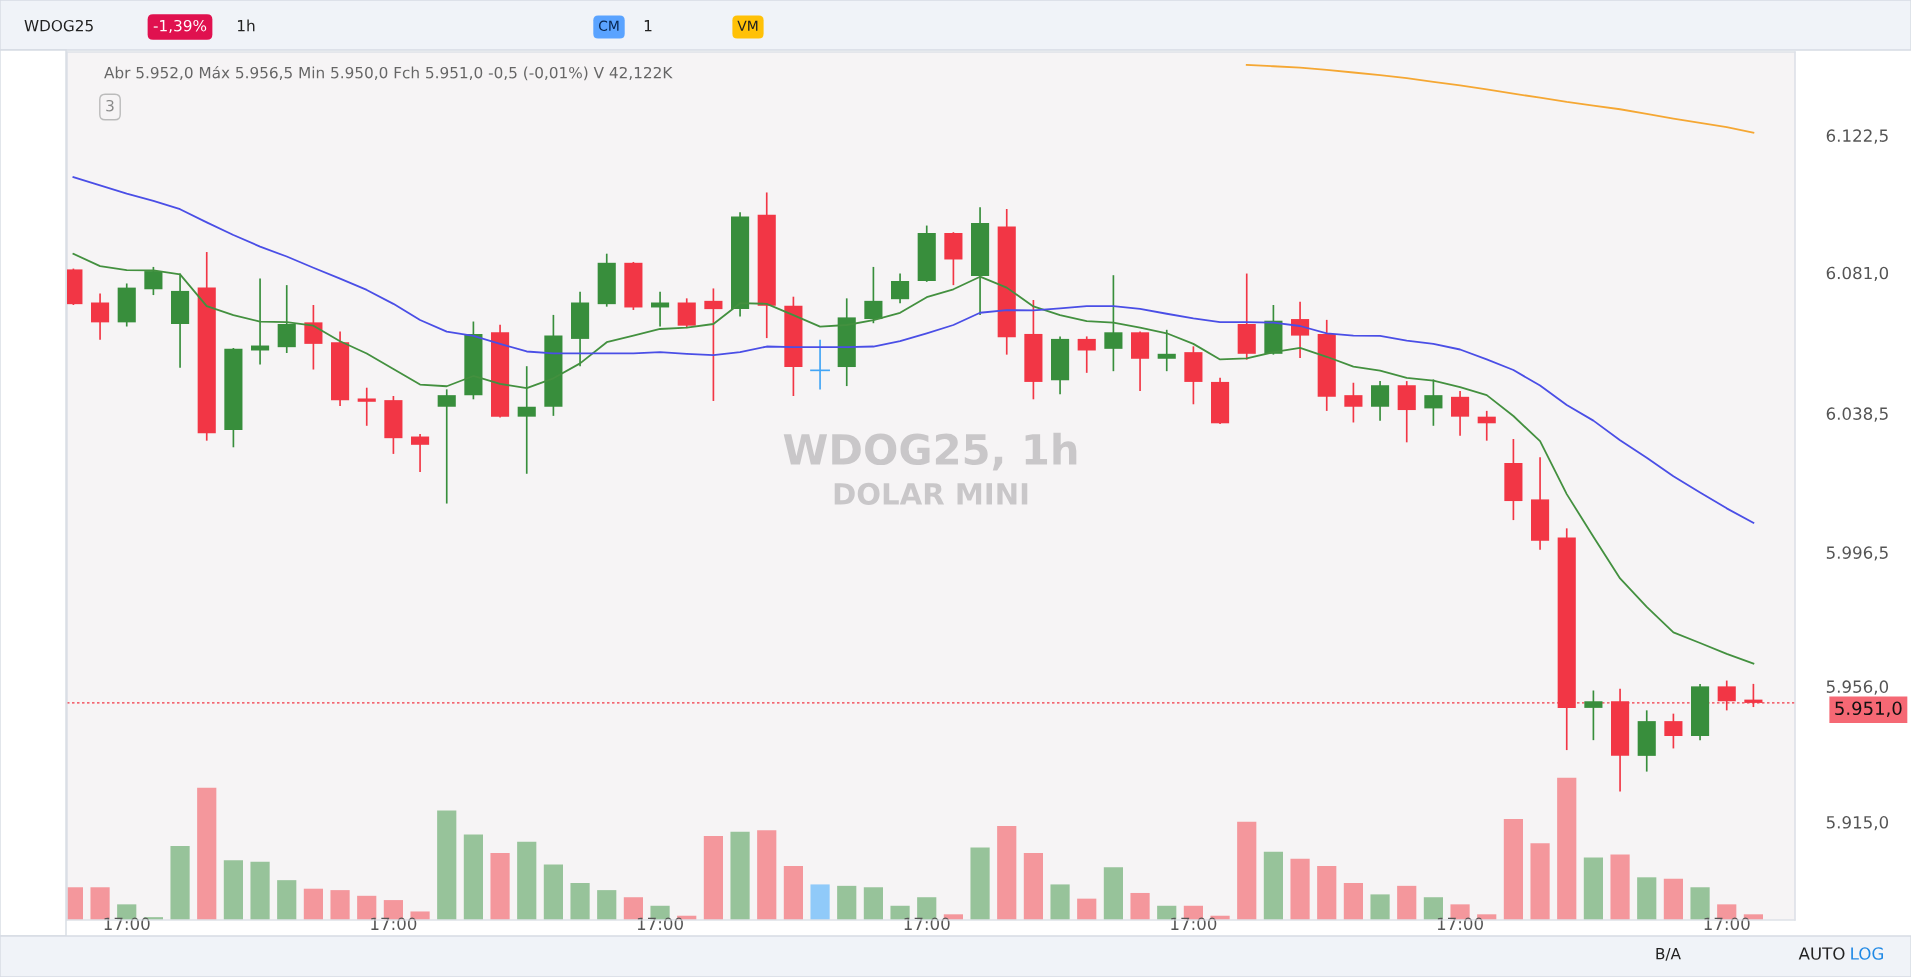  Describe the element at coordinates (1857, 823) in the screenshot. I see `y-tick-label: 5.915,0` at that location.